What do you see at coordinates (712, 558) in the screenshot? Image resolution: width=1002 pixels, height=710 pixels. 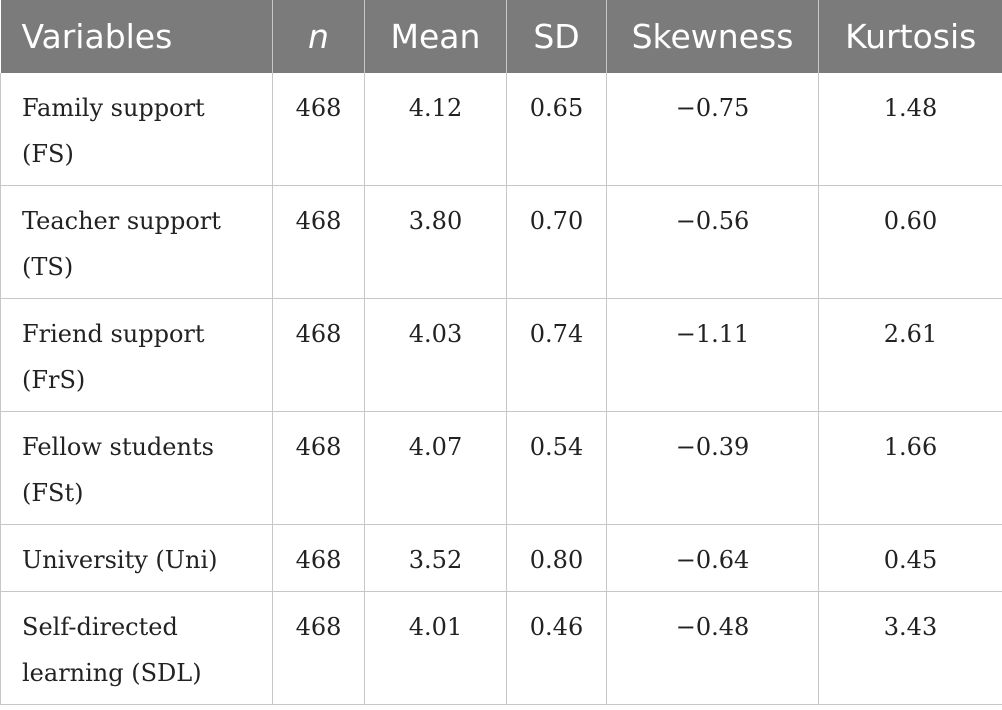 I see `cell-skewness: −0.64` at bounding box center [712, 558].